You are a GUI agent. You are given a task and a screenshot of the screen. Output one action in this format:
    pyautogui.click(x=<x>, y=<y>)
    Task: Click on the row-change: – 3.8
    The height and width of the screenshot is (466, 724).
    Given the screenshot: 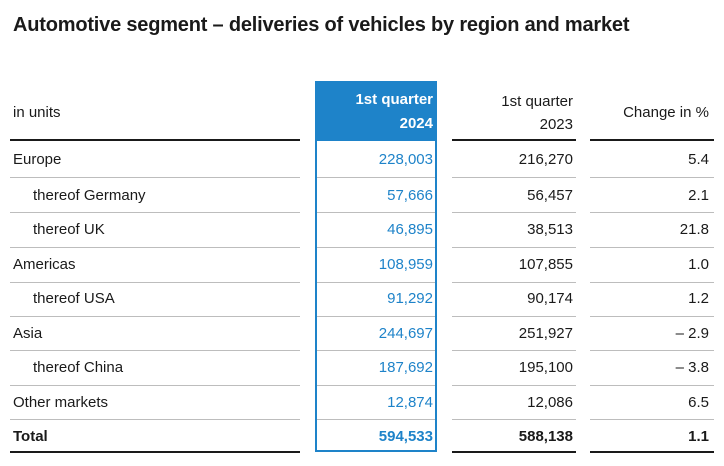 What is the action you would take?
    pyautogui.click(x=692, y=367)
    